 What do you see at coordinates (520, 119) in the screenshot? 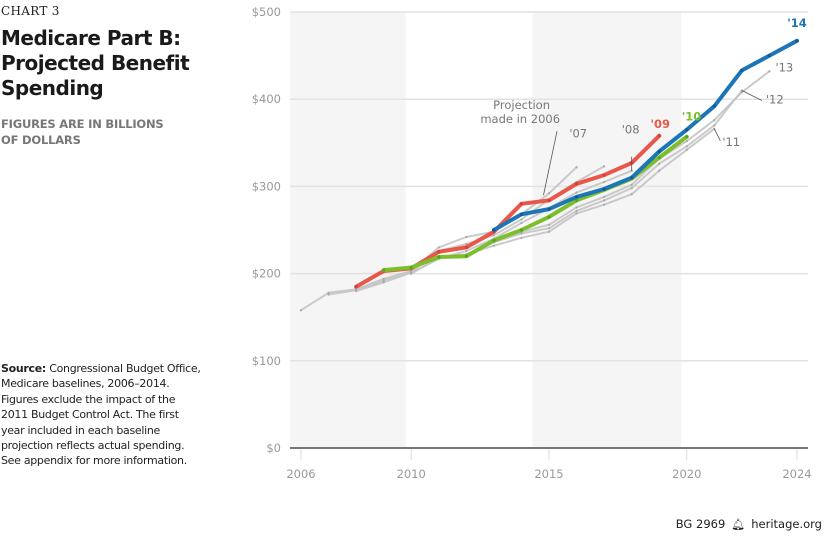
I see `annotation-line: made in 2006` at bounding box center [520, 119].